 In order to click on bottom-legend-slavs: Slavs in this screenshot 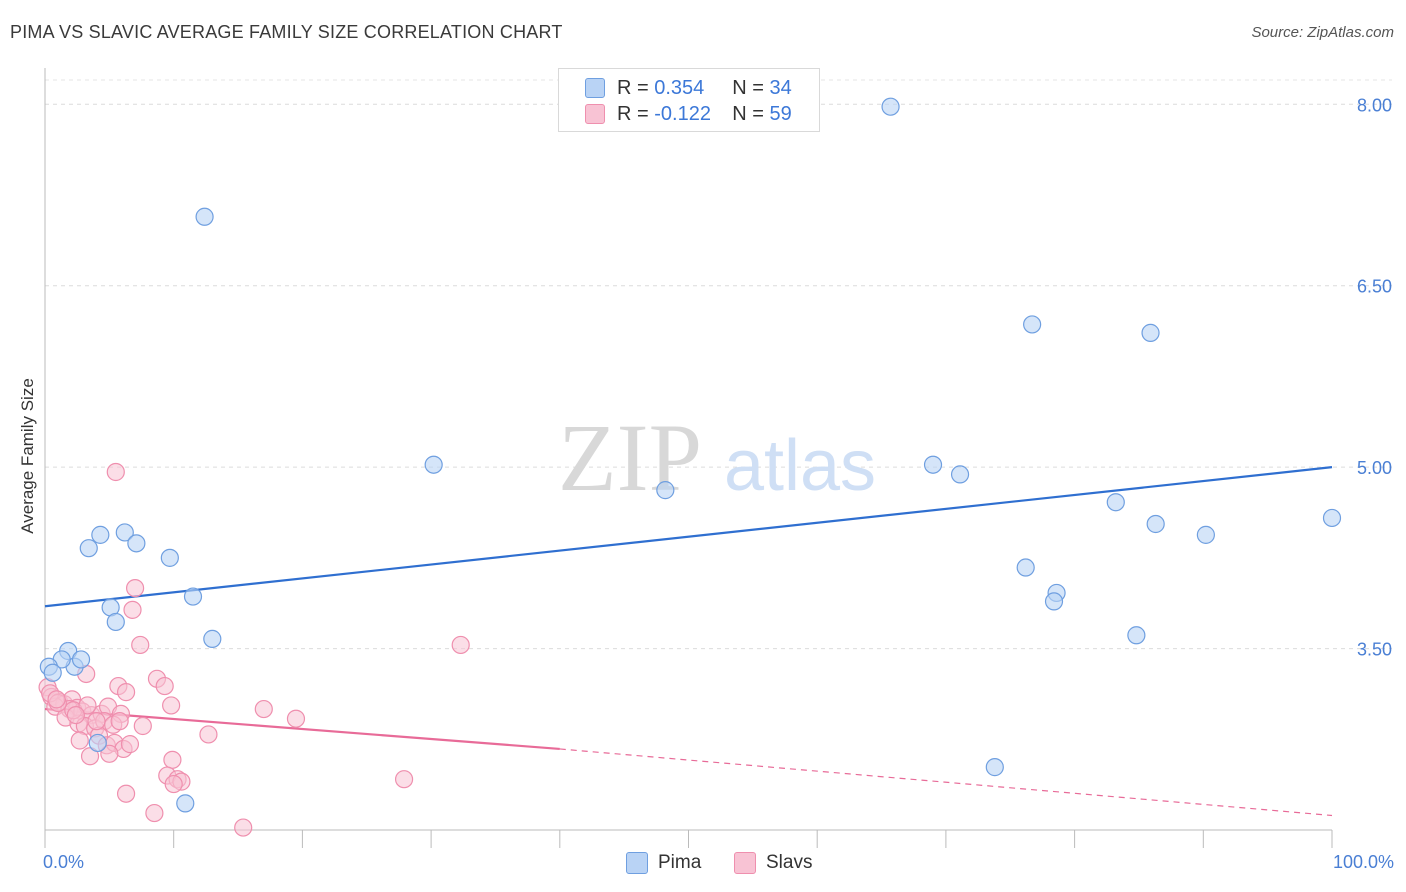, I will do `click(773, 863)`.